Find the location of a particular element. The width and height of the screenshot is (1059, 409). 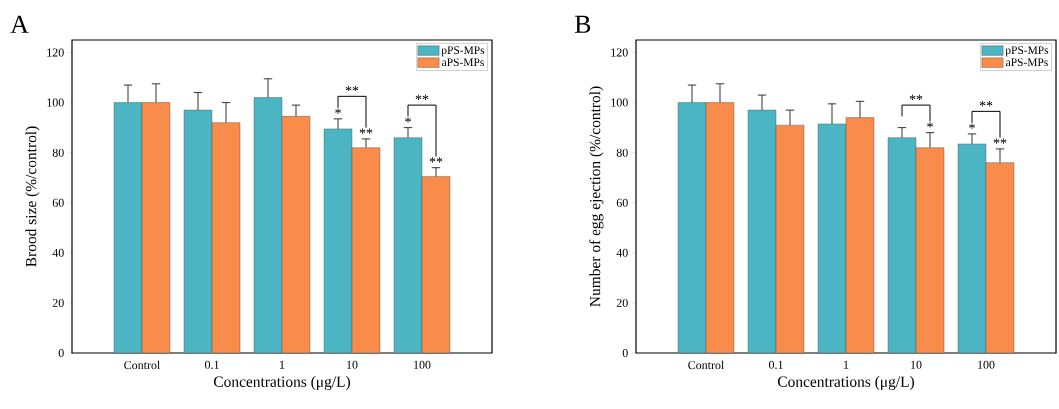

y-axis-title: Number of egg ejection (%/control) is located at coordinates (596, 196).